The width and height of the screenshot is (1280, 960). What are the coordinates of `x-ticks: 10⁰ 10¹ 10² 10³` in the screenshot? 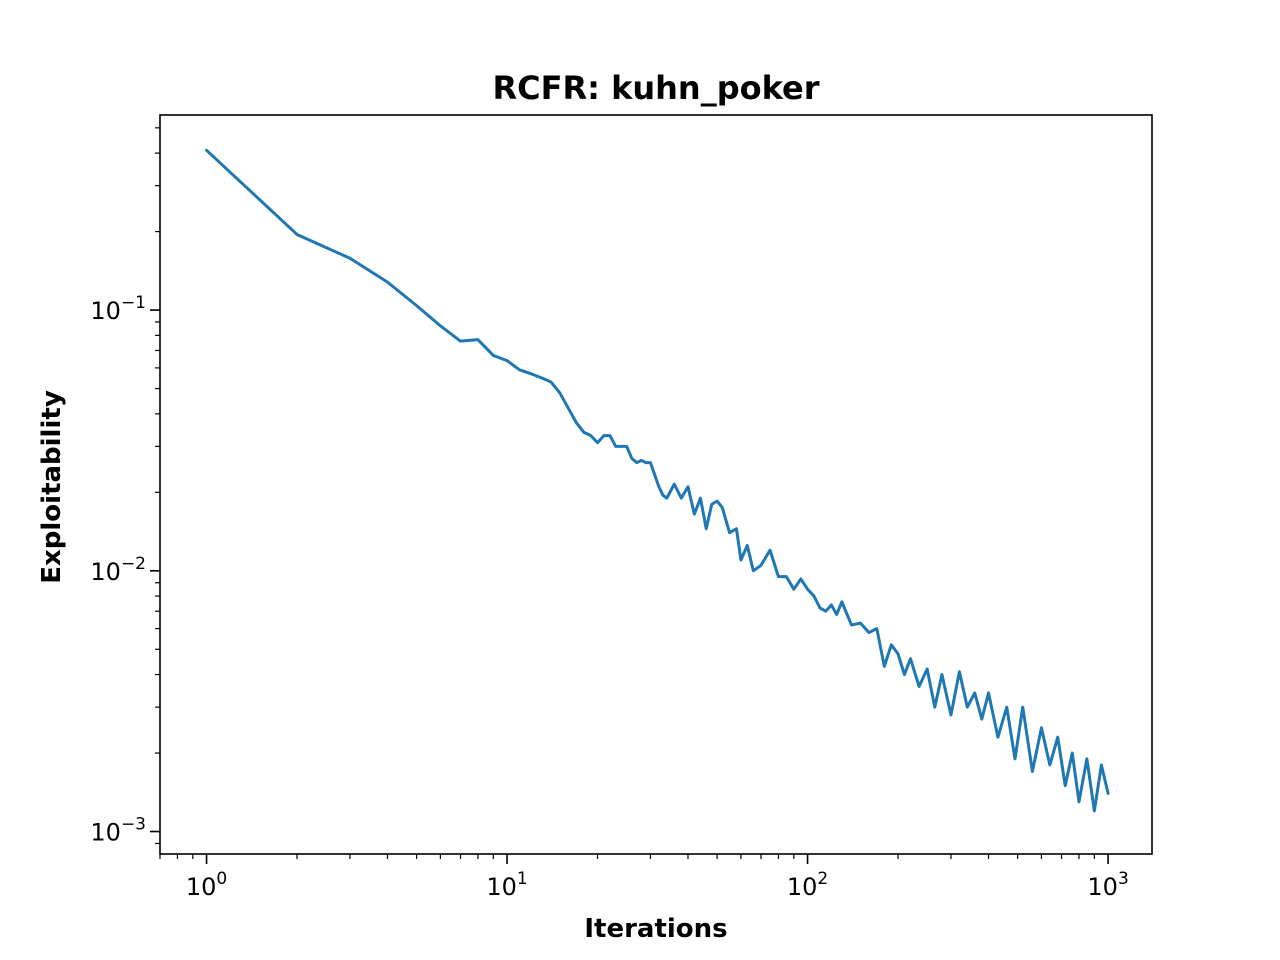 It's located at (657, 877).